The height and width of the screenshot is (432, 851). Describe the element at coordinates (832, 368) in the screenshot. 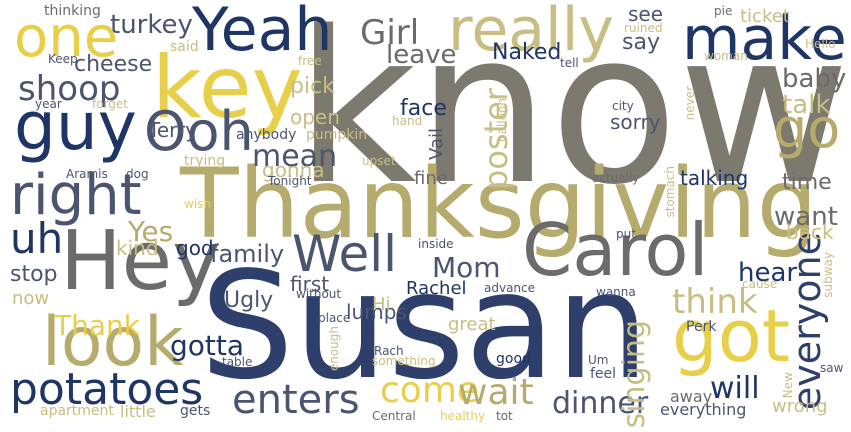

I see `cloud-word: saw` at that location.